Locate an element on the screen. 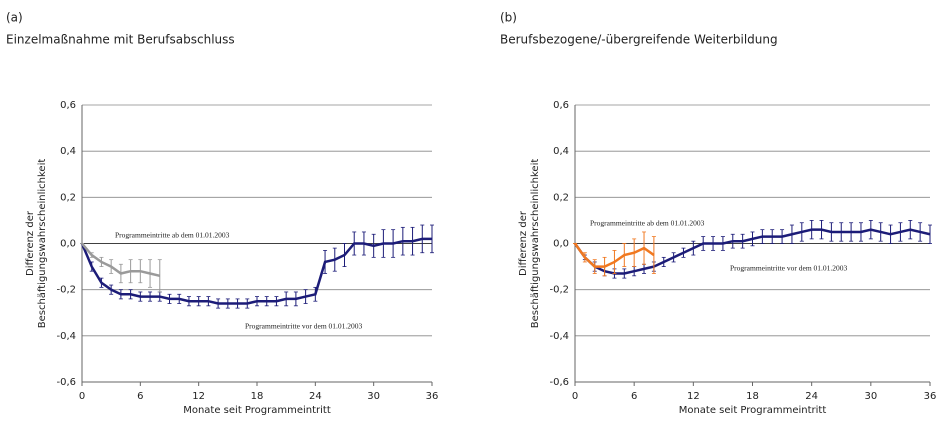 This screenshot has height=429, width=944. chart-title: Einzelmaßnahme mit Berufsabschluss is located at coordinates (120, 40).